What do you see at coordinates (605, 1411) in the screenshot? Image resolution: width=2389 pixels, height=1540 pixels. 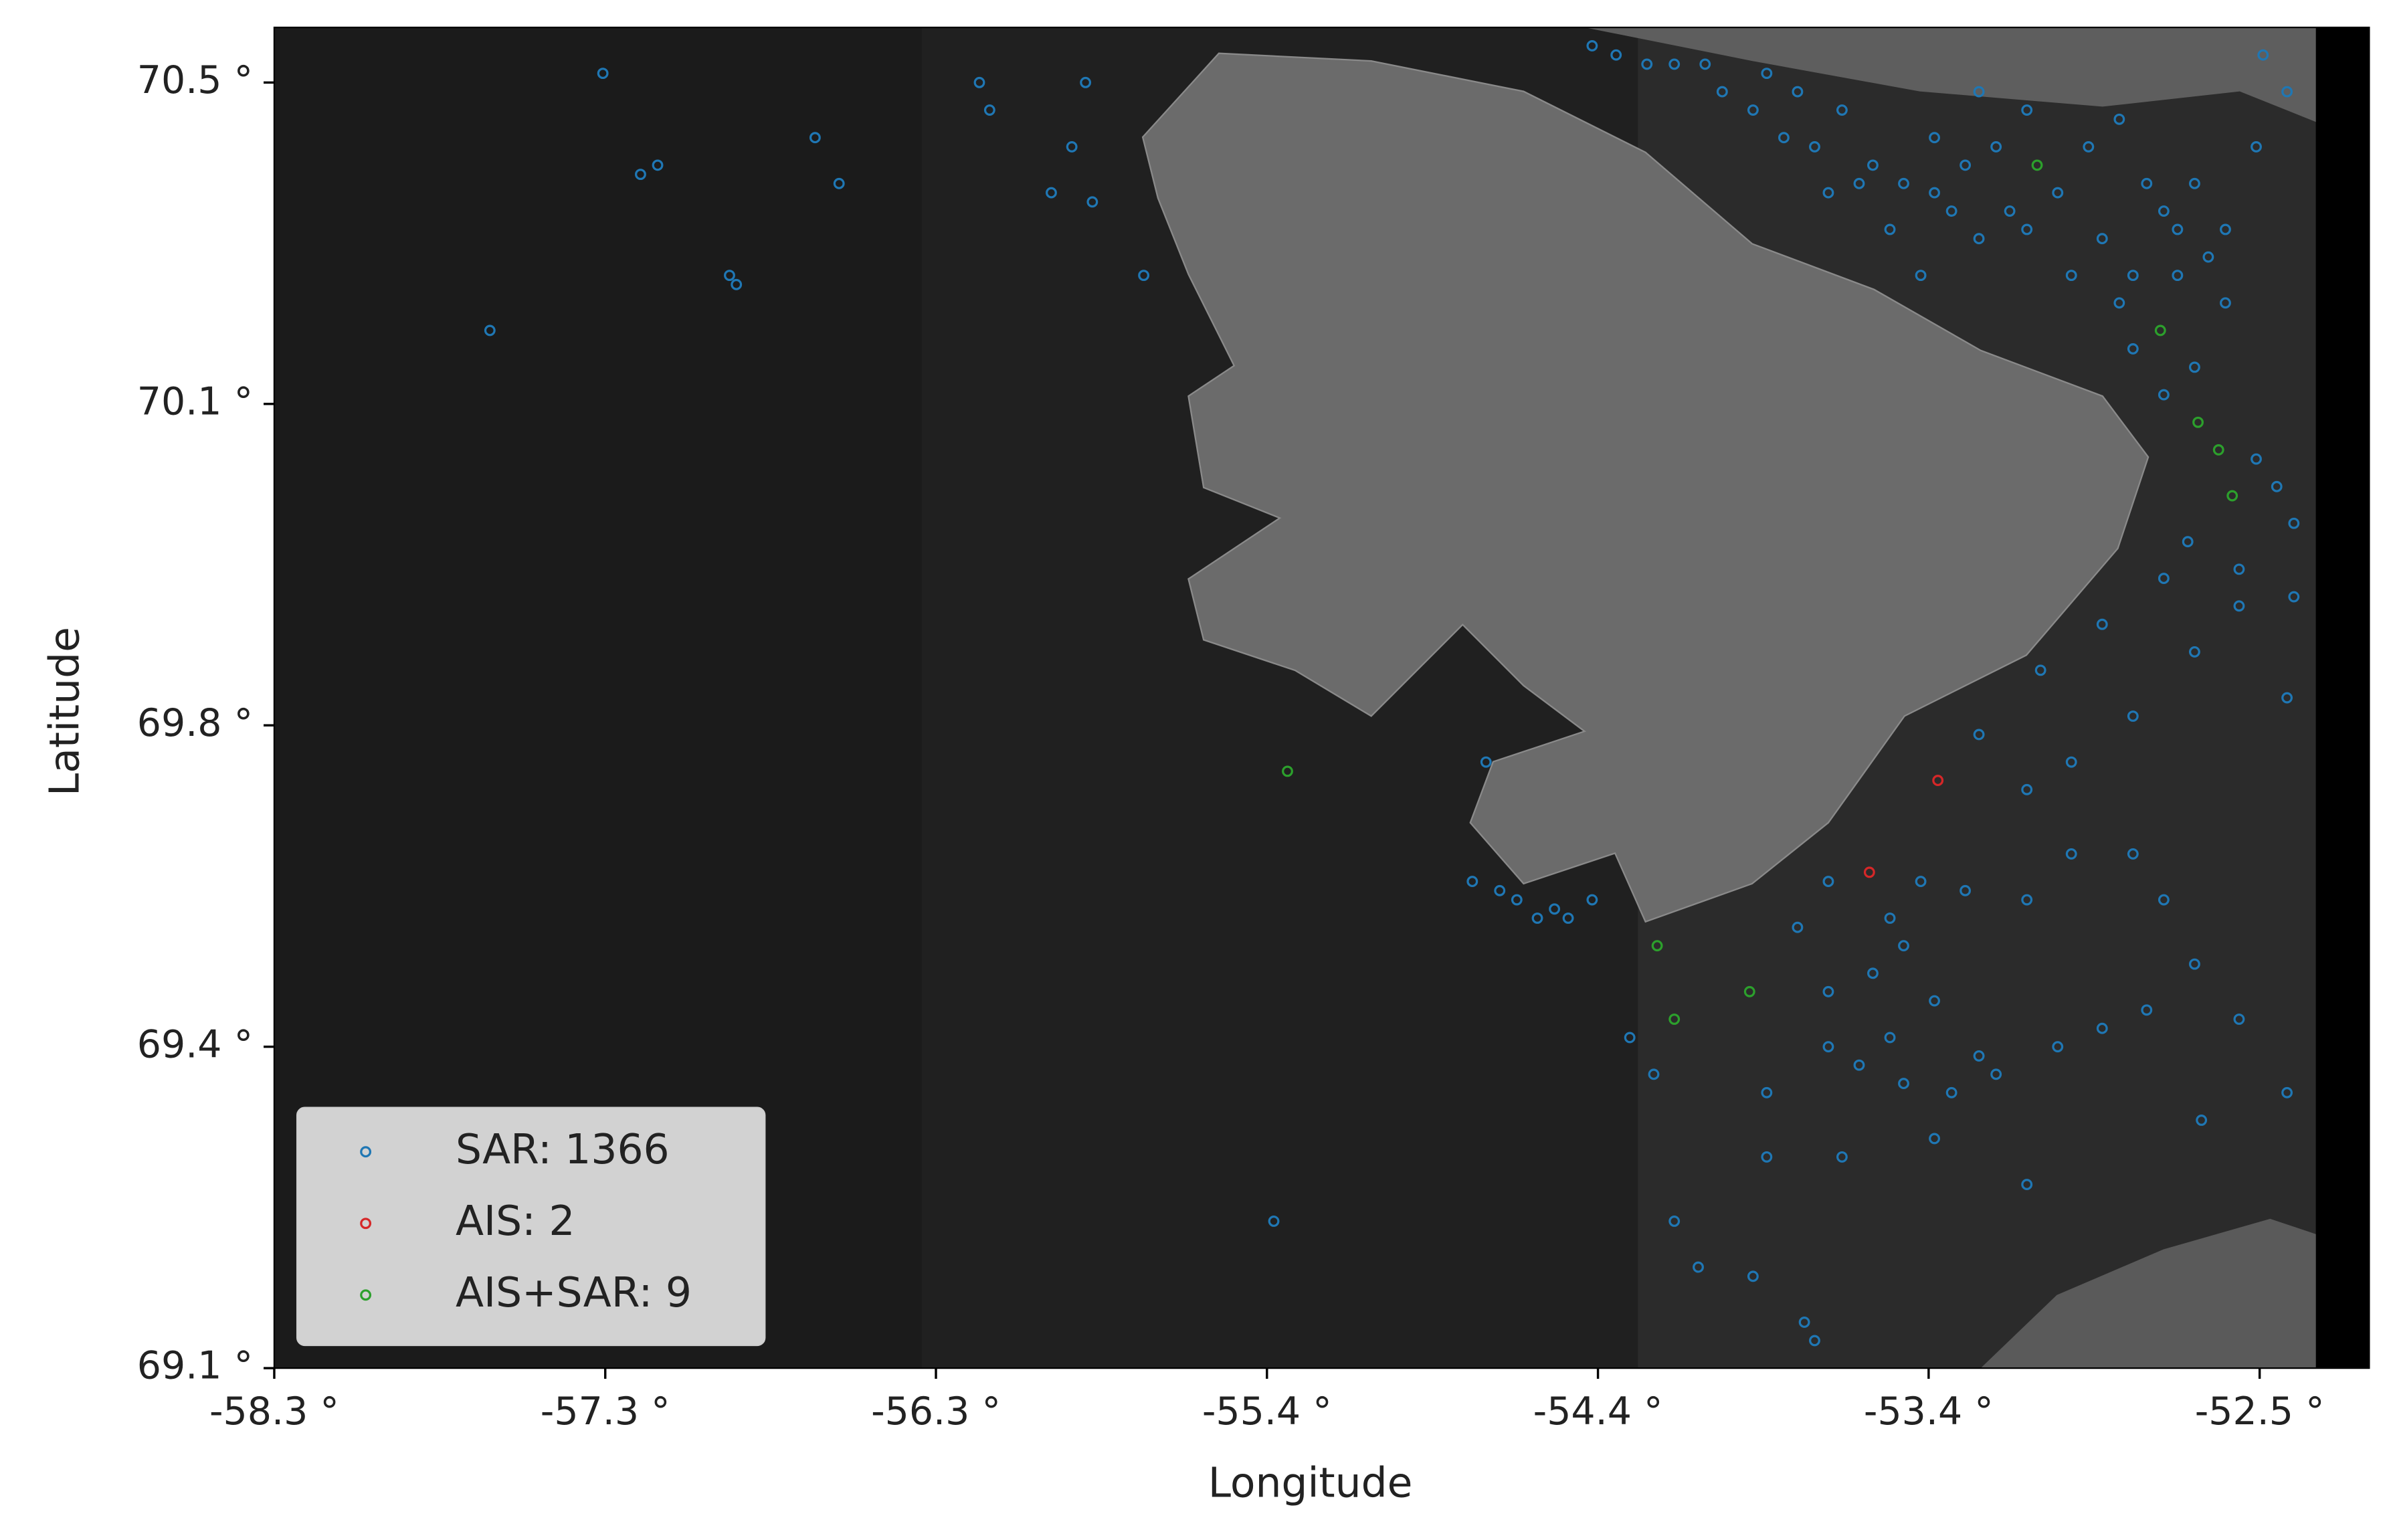 I see `x-tick-label: -57.3 °` at bounding box center [605, 1411].